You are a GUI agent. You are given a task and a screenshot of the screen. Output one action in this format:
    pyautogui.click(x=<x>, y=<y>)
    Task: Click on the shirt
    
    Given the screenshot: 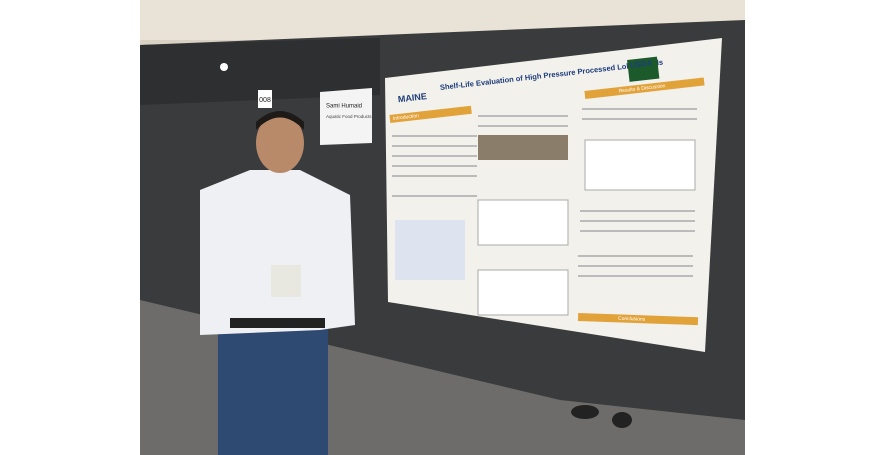 What is the action you would take?
    pyautogui.click(x=277, y=252)
    